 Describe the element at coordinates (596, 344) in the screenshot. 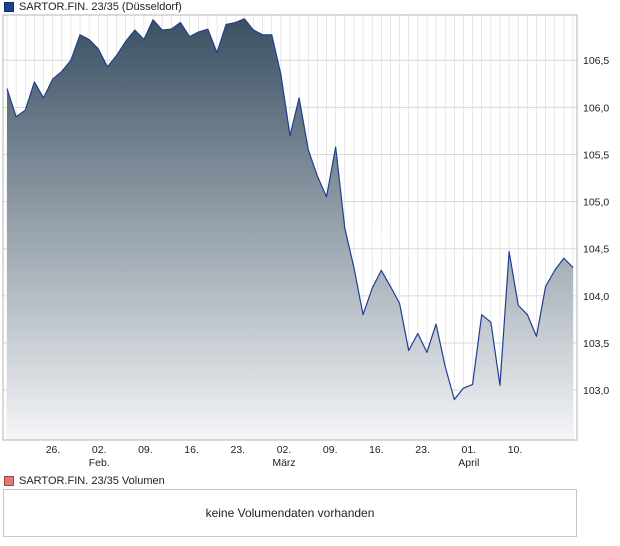

I see `y-tick-label: 103,5` at that location.